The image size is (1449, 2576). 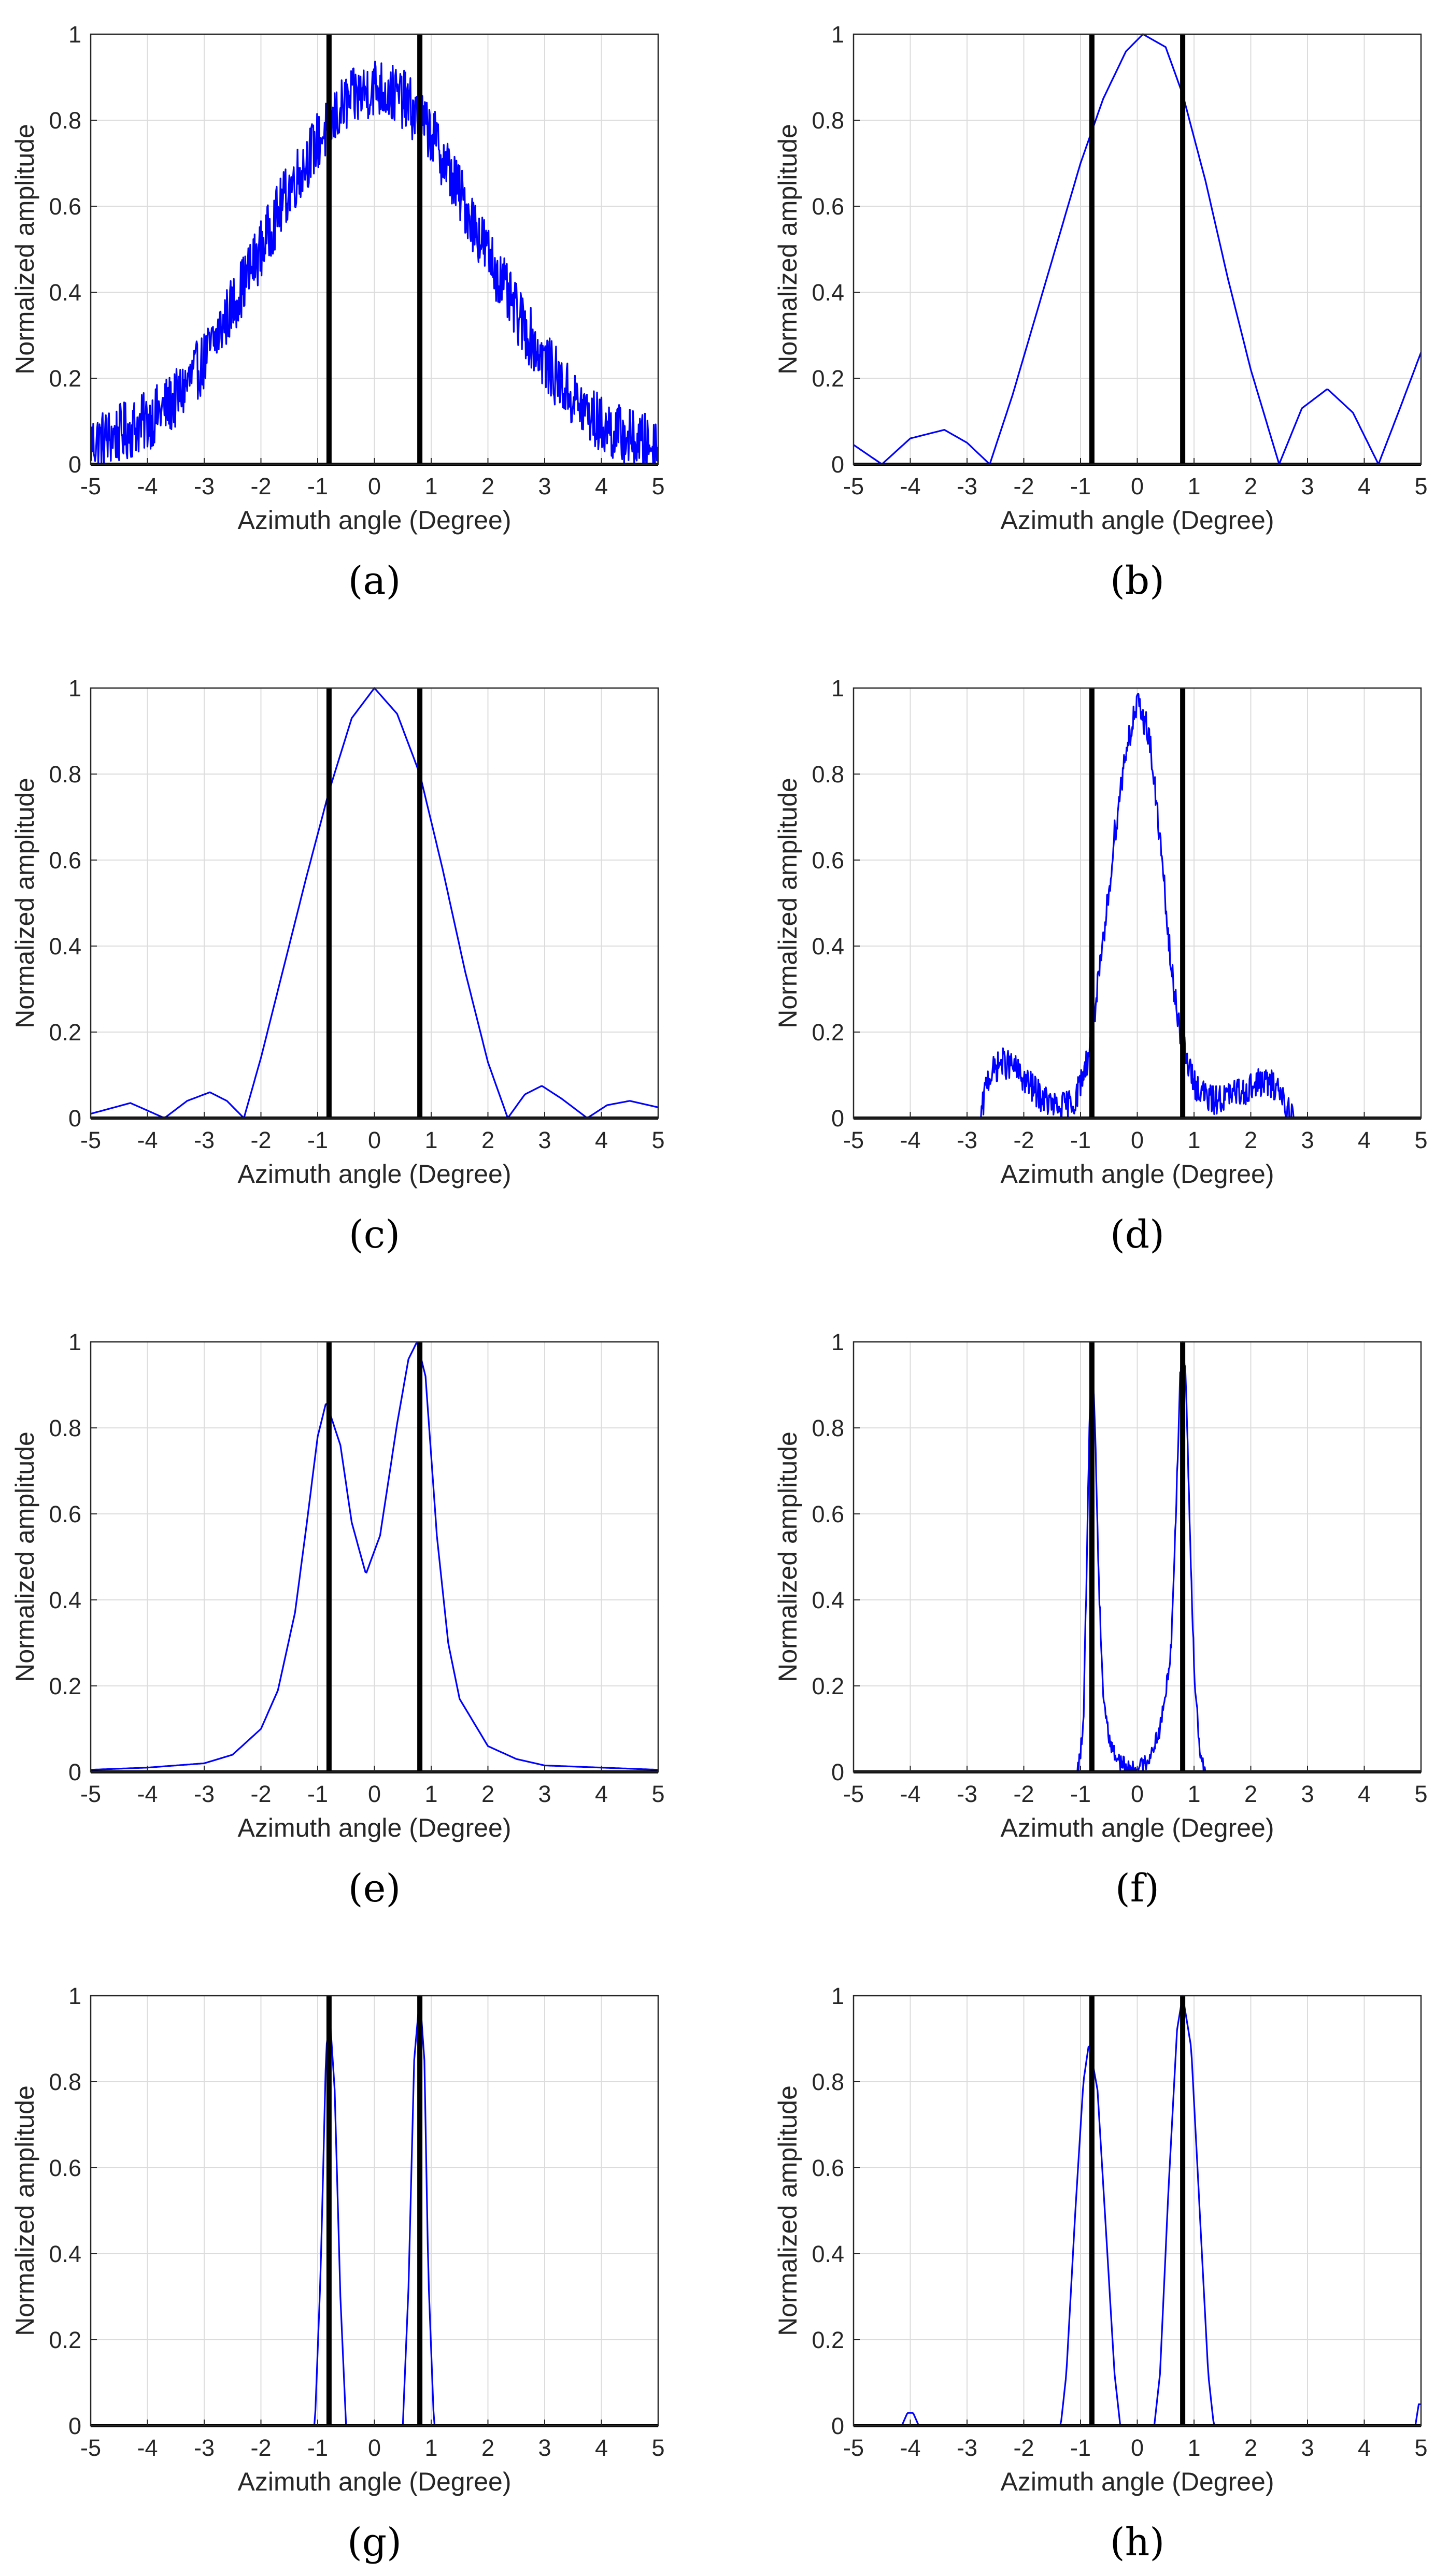 What do you see at coordinates (1137, 1888) in the screenshot?
I see `panel-caption: (f)` at bounding box center [1137, 1888].